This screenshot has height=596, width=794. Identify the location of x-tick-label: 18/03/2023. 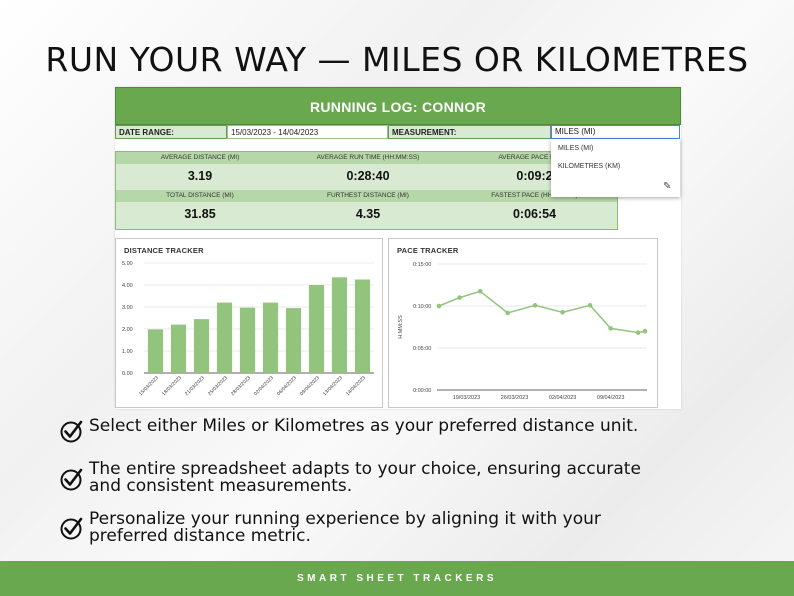
(172, 386).